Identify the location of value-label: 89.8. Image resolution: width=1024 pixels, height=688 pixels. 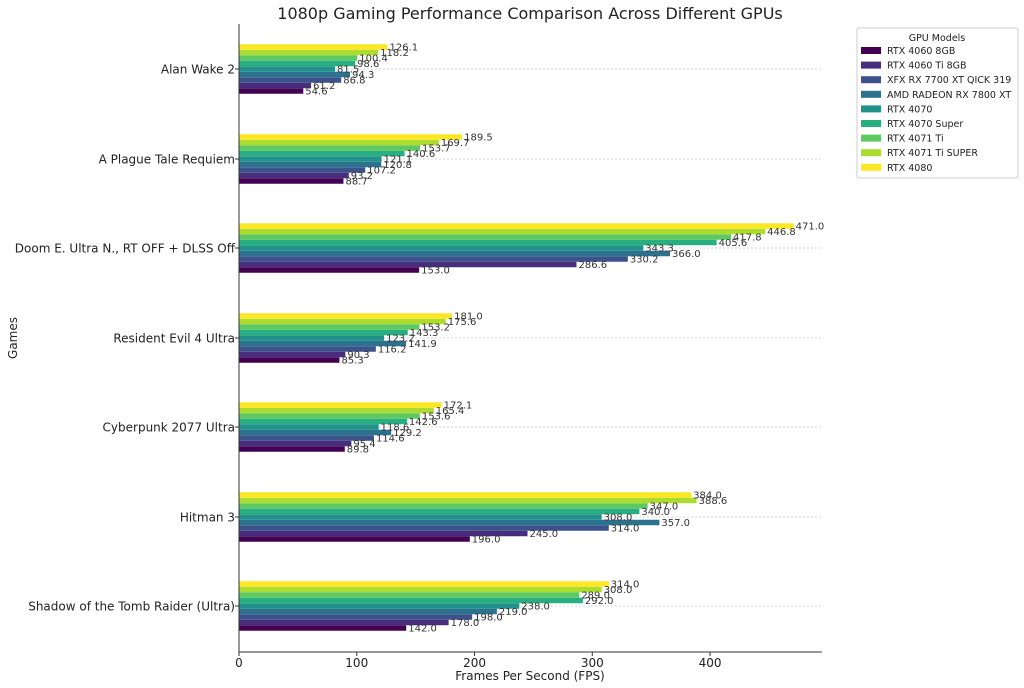
(358, 450).